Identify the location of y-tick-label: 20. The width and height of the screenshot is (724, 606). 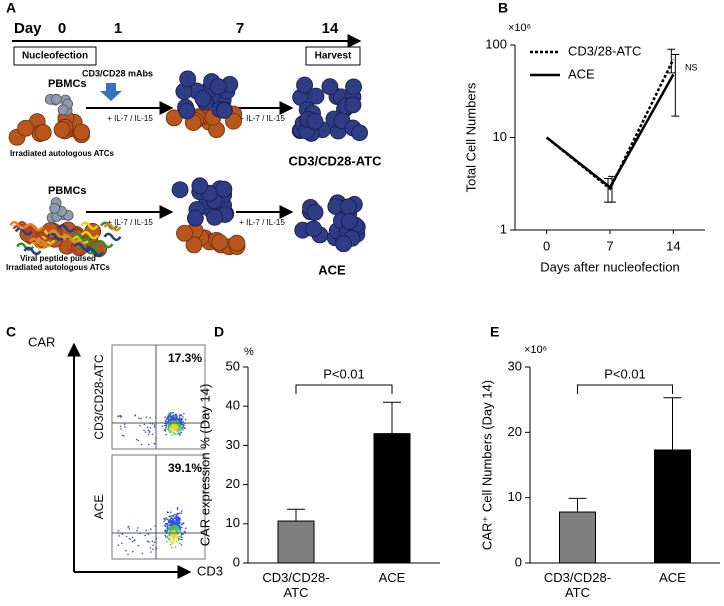
(515, 431).